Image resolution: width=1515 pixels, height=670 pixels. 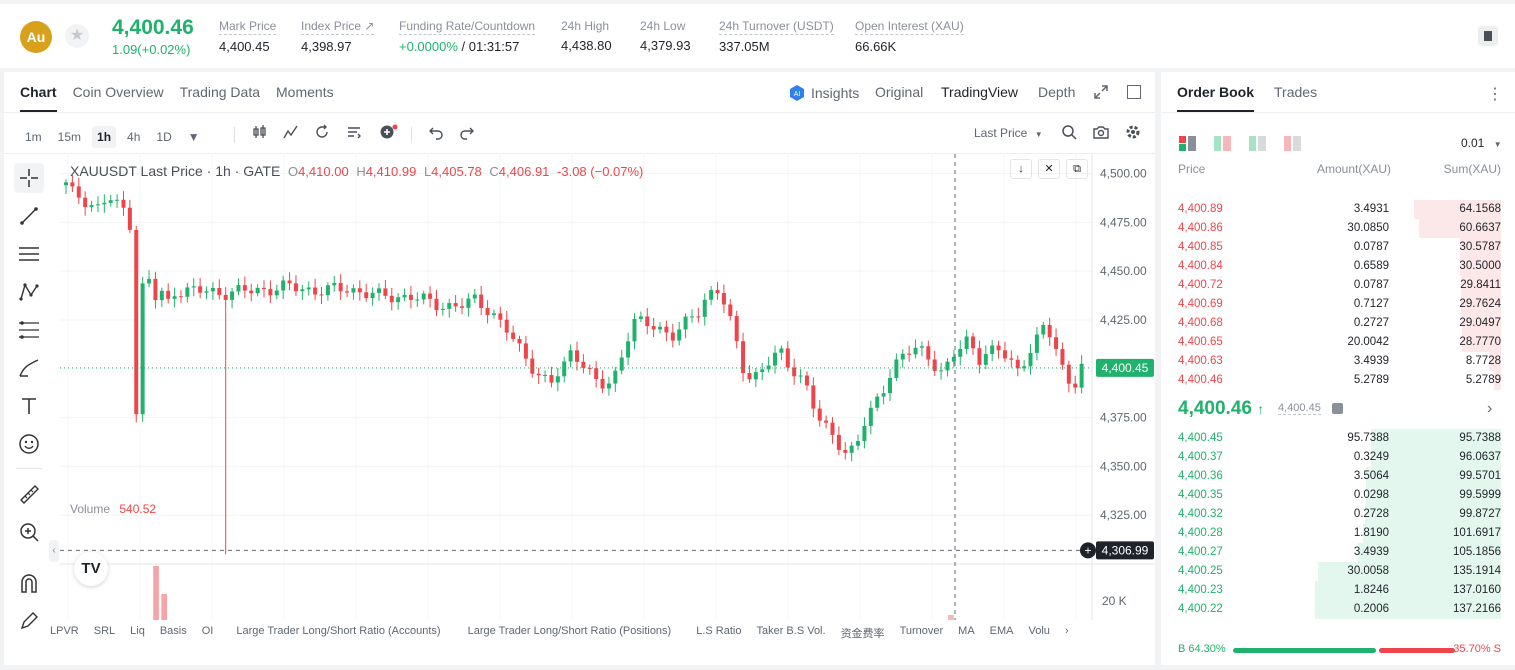 What do you see at coordinates (921, 631) in the screenshot?
I see `indicator-tab: Turnover` at bounding box center [921, 631].